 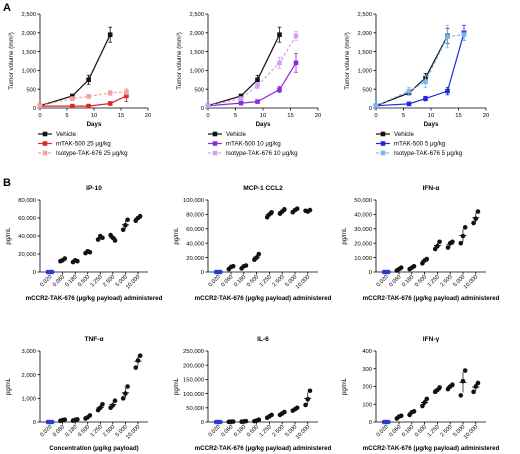 What do you see at coordinates (193, 366) in the screenshot?
I see `y-tick-label: 200,000` at bounding box center [193, 366].